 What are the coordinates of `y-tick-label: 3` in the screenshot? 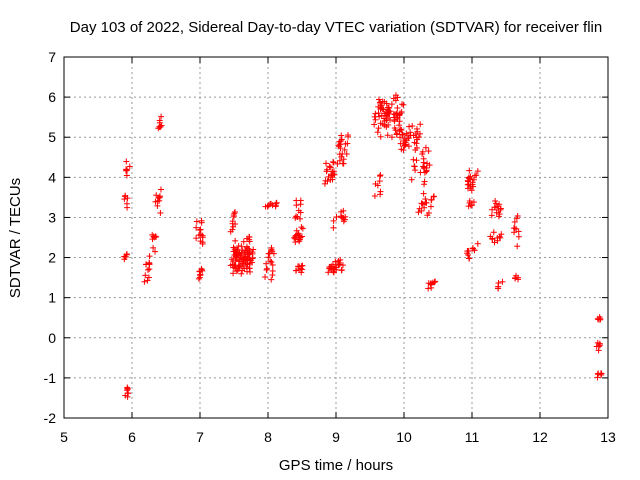 It's located at (52, 217).